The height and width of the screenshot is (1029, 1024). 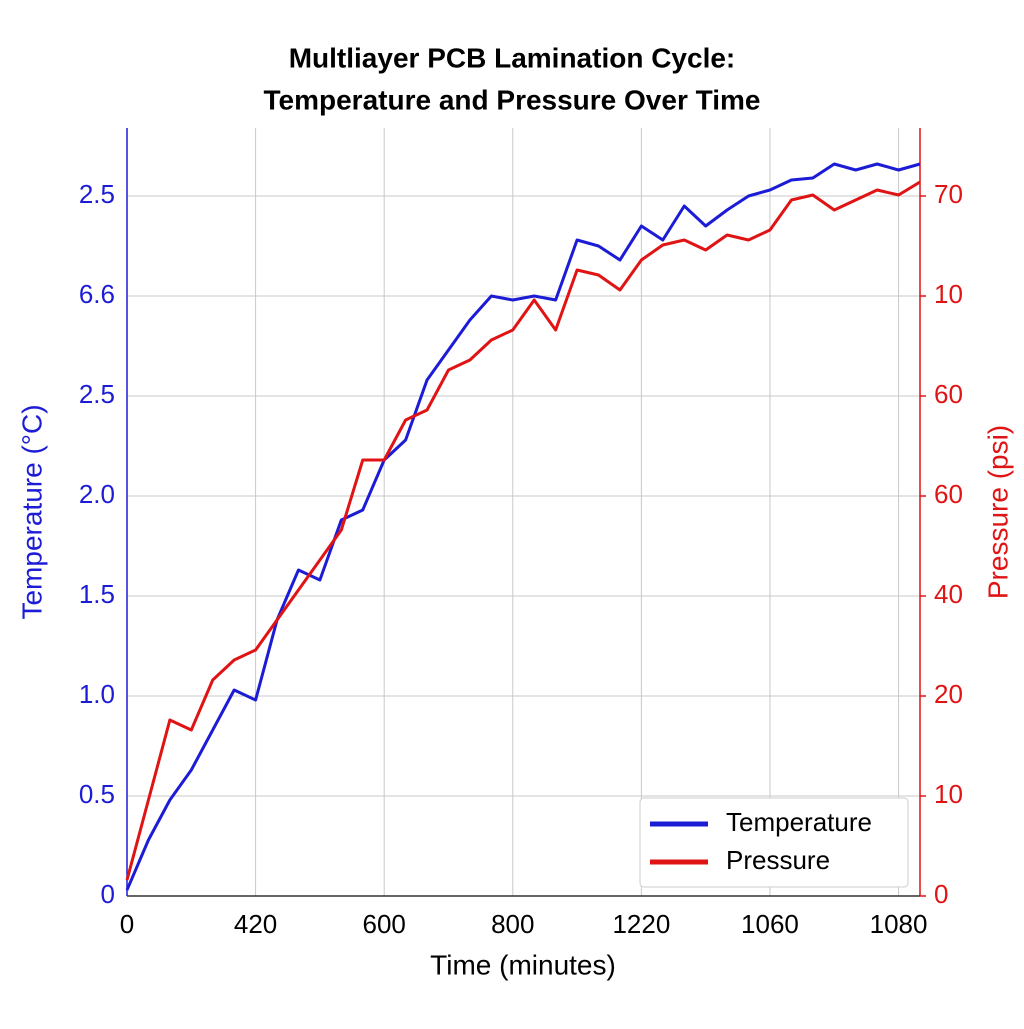 What do you see at coordinates (108, 894) in the screenshot?
I see `y-tick-label: 0` at bounding box center [108, 894].